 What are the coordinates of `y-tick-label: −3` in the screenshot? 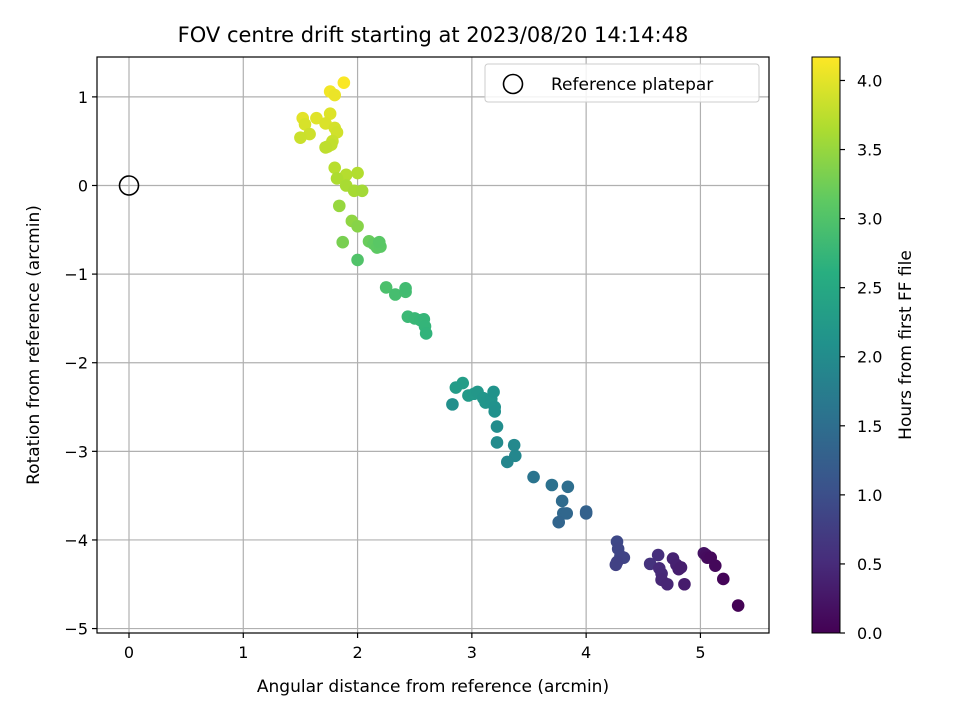 It's located at (76, 451).